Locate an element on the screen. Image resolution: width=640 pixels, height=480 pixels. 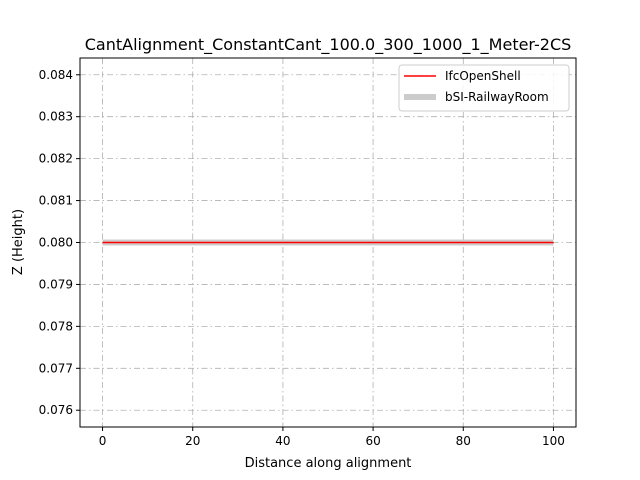
x-tick-label: 0 is located at coordinates (103, 441).